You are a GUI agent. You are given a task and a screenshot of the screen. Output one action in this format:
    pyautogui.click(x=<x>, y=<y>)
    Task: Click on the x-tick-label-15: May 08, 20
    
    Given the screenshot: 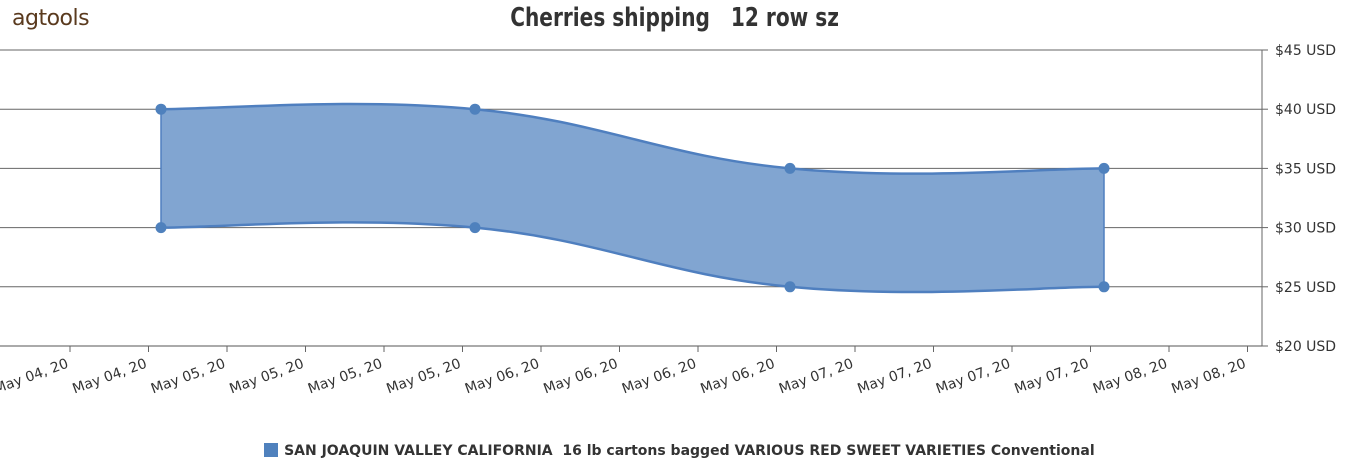 What is the action you would take?
    pyautogui.click(x=1208, y=377)
    